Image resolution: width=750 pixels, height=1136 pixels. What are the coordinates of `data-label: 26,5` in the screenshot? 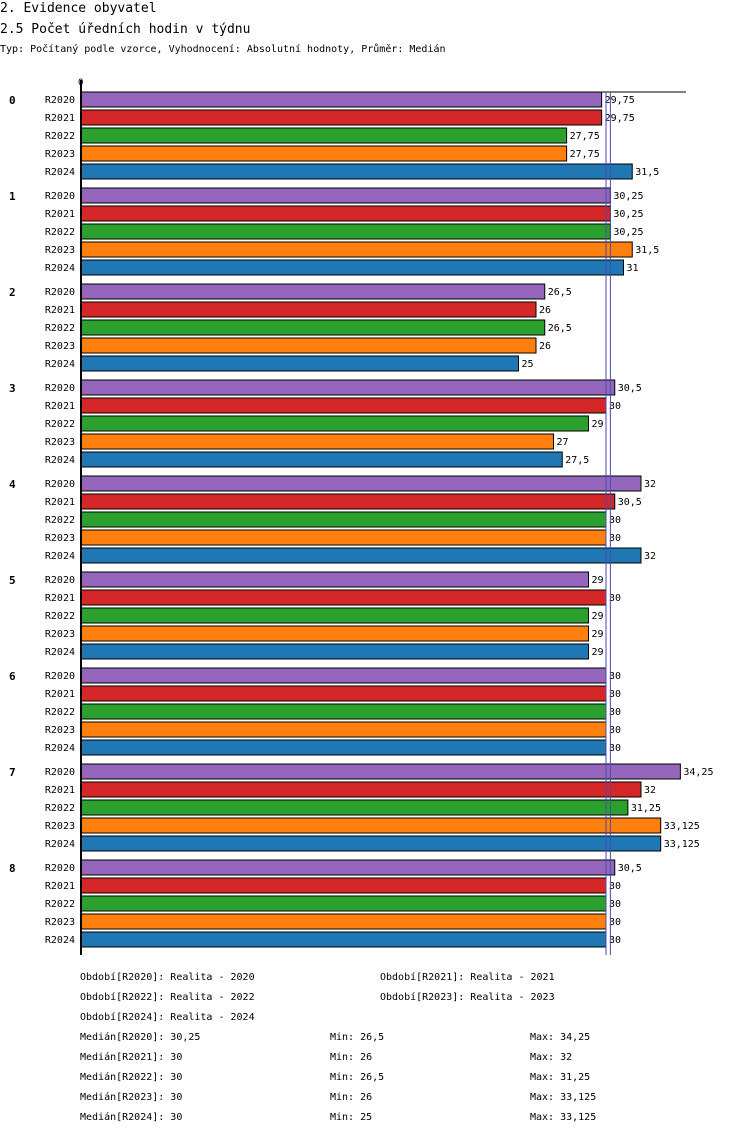 It's located at (560, 292).